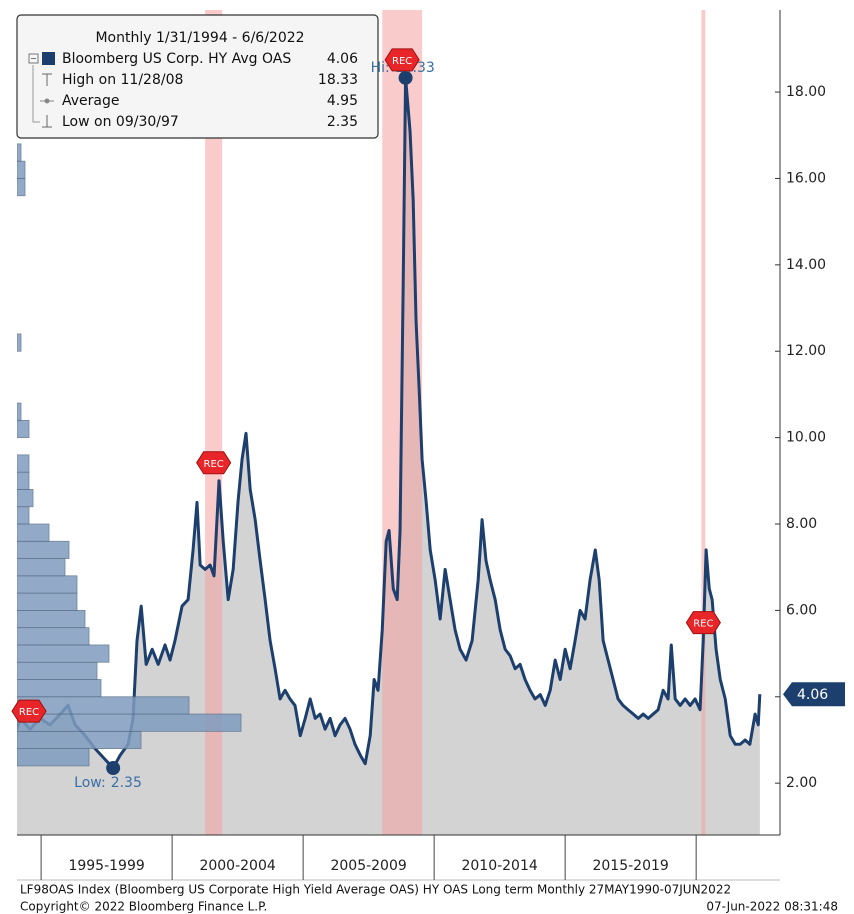  I want to click on y-tick-label: 10.00, so click(806, 438).